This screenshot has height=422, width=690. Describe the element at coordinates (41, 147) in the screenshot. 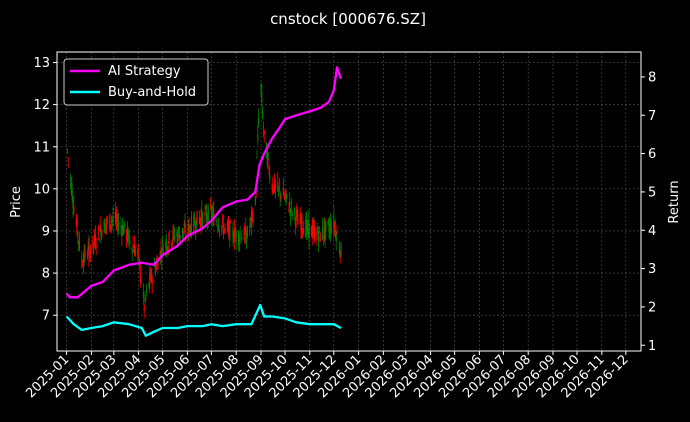

I see `left-tick-label: 11` at that location.